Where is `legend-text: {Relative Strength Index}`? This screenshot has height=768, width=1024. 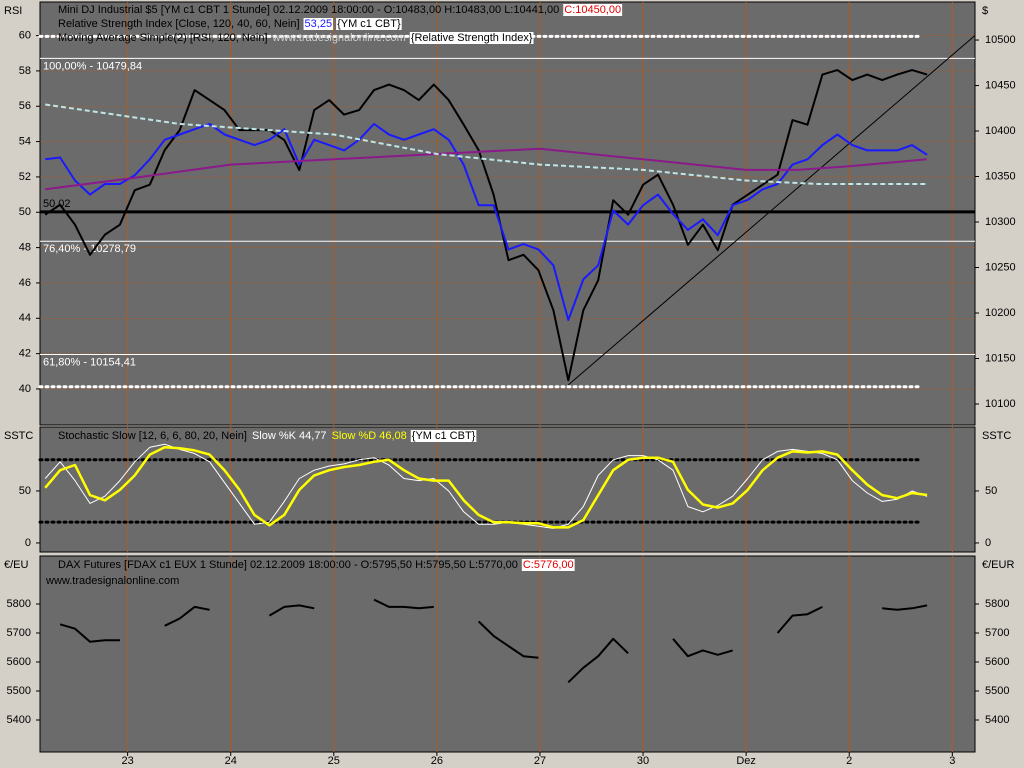 legend-text: {Relative Strength Index} is located at coordinates (472, 38).